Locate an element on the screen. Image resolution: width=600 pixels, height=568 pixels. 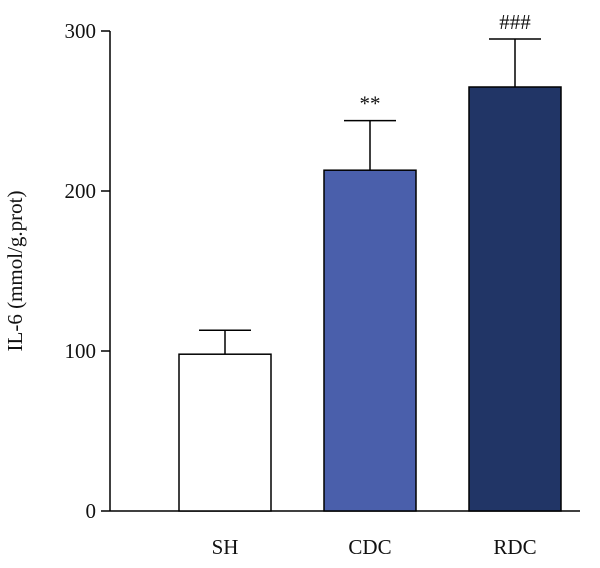
y-tick-label: 200 is located at coordinates (81, 191).